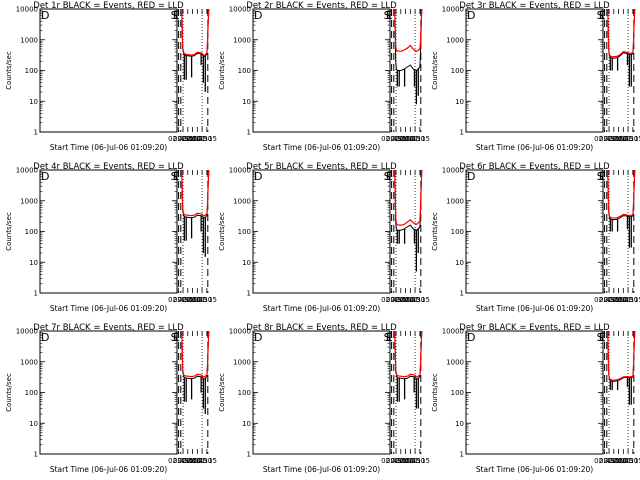 The height and width of the screenshot is (480, 640). I want to click on panel-title: Det 2r BLACK = Events, RED = LLD, so click(321, 6).